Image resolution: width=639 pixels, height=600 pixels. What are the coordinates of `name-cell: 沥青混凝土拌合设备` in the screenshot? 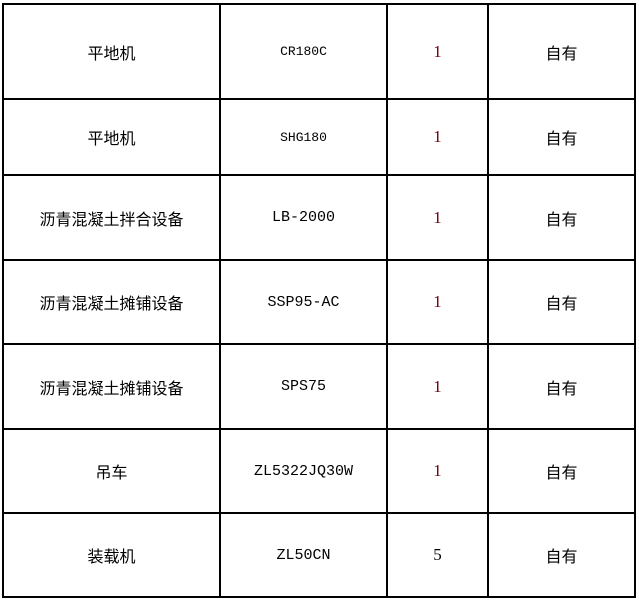 It's located at (111, 217).